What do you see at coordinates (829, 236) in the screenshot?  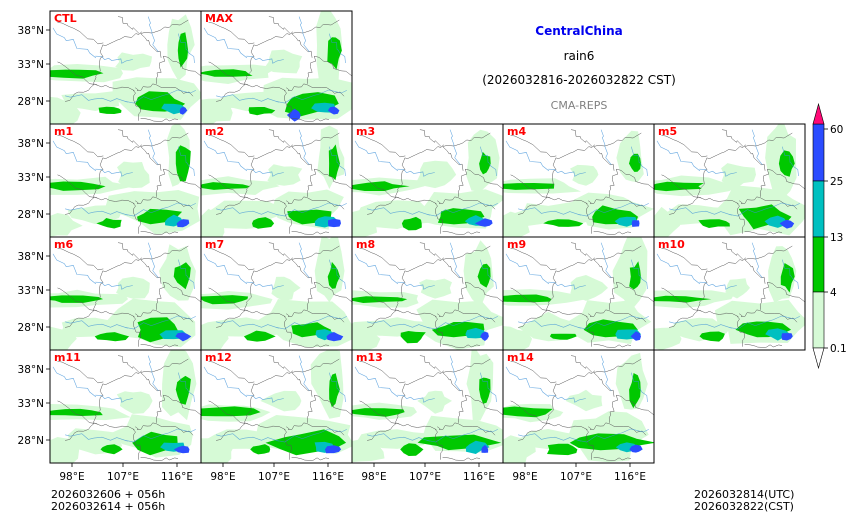 I see `colorbar: 0.1 4 13 25 60` at bounding box center [829, 236].